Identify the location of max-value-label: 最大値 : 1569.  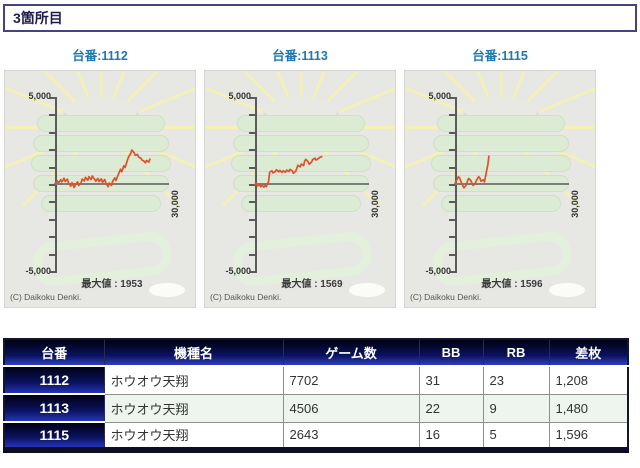
(312, 284).